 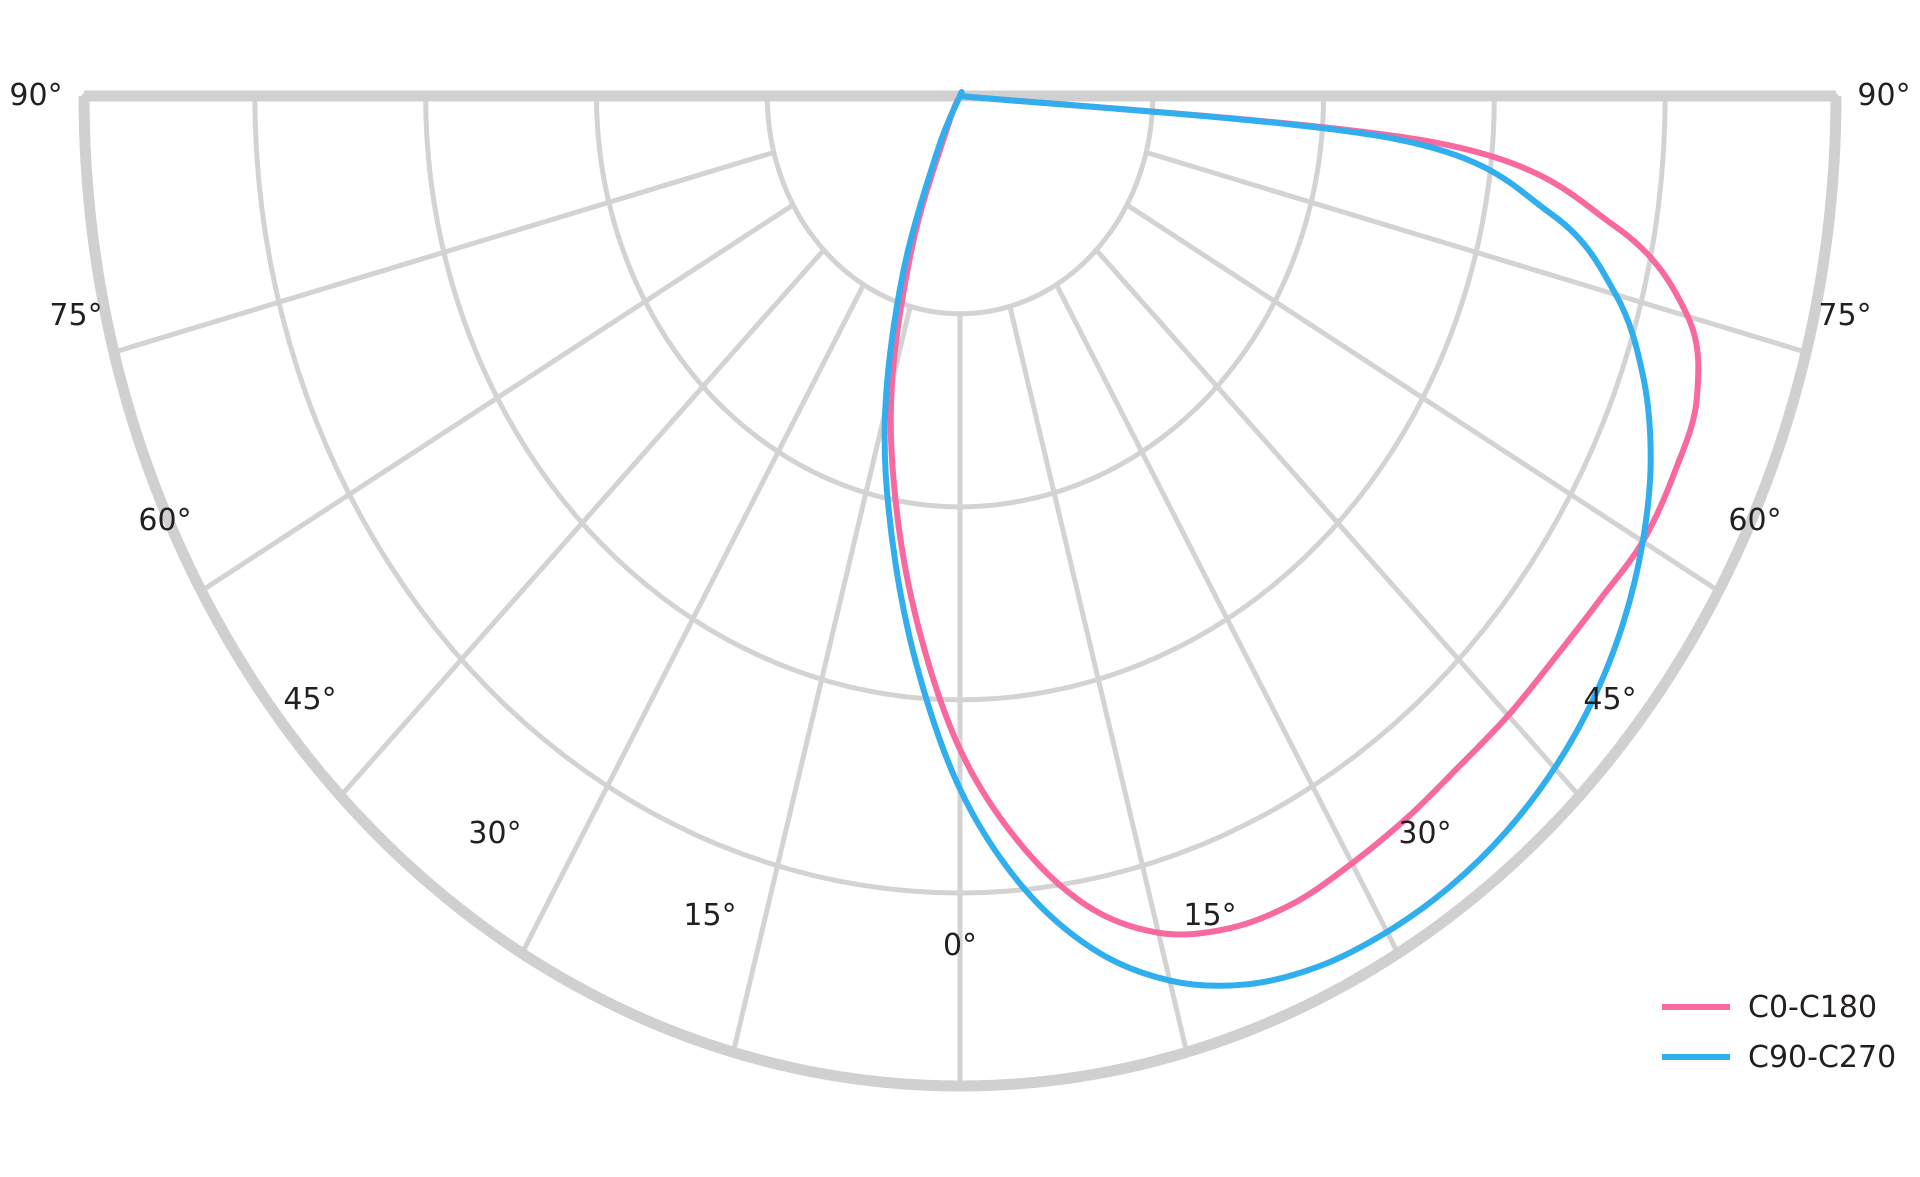 I want to click on grid-spoke--15, so click(x=821, y=679).